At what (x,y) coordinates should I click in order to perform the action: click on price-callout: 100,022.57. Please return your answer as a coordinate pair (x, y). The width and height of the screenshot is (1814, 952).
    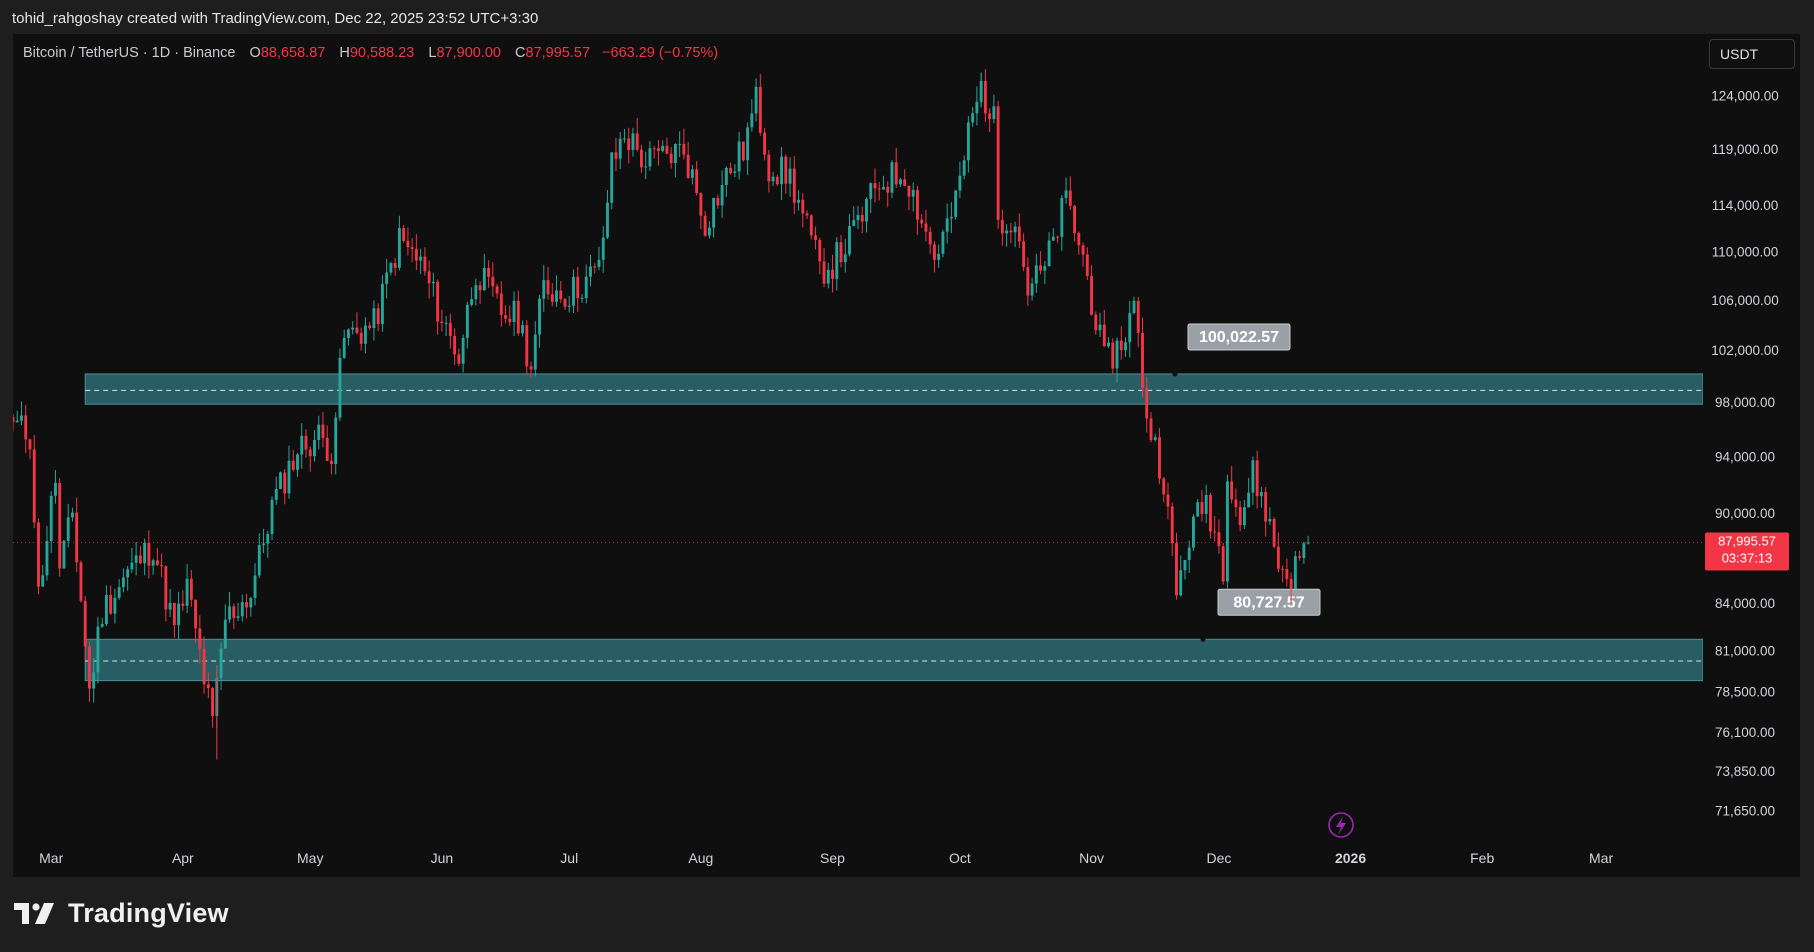
    Looking at the image, I should click on (1231, 350).